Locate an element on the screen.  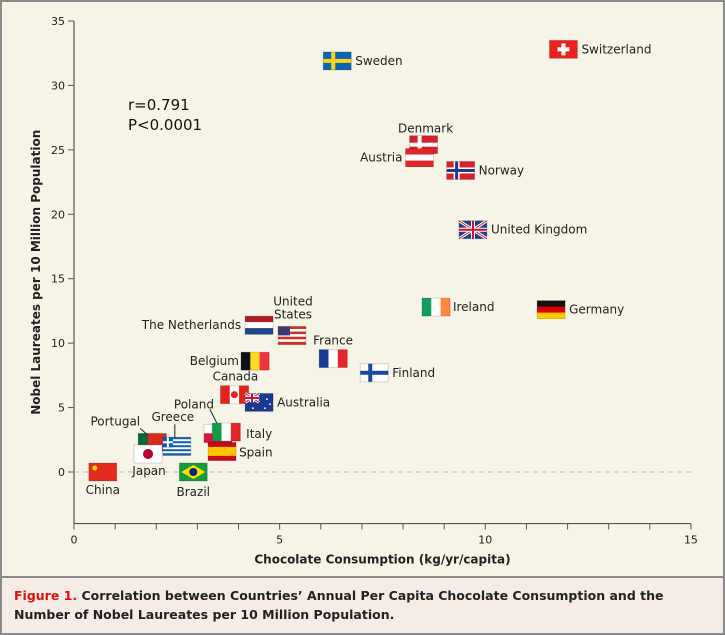
flag-finland is located at coordinates (374, 373).